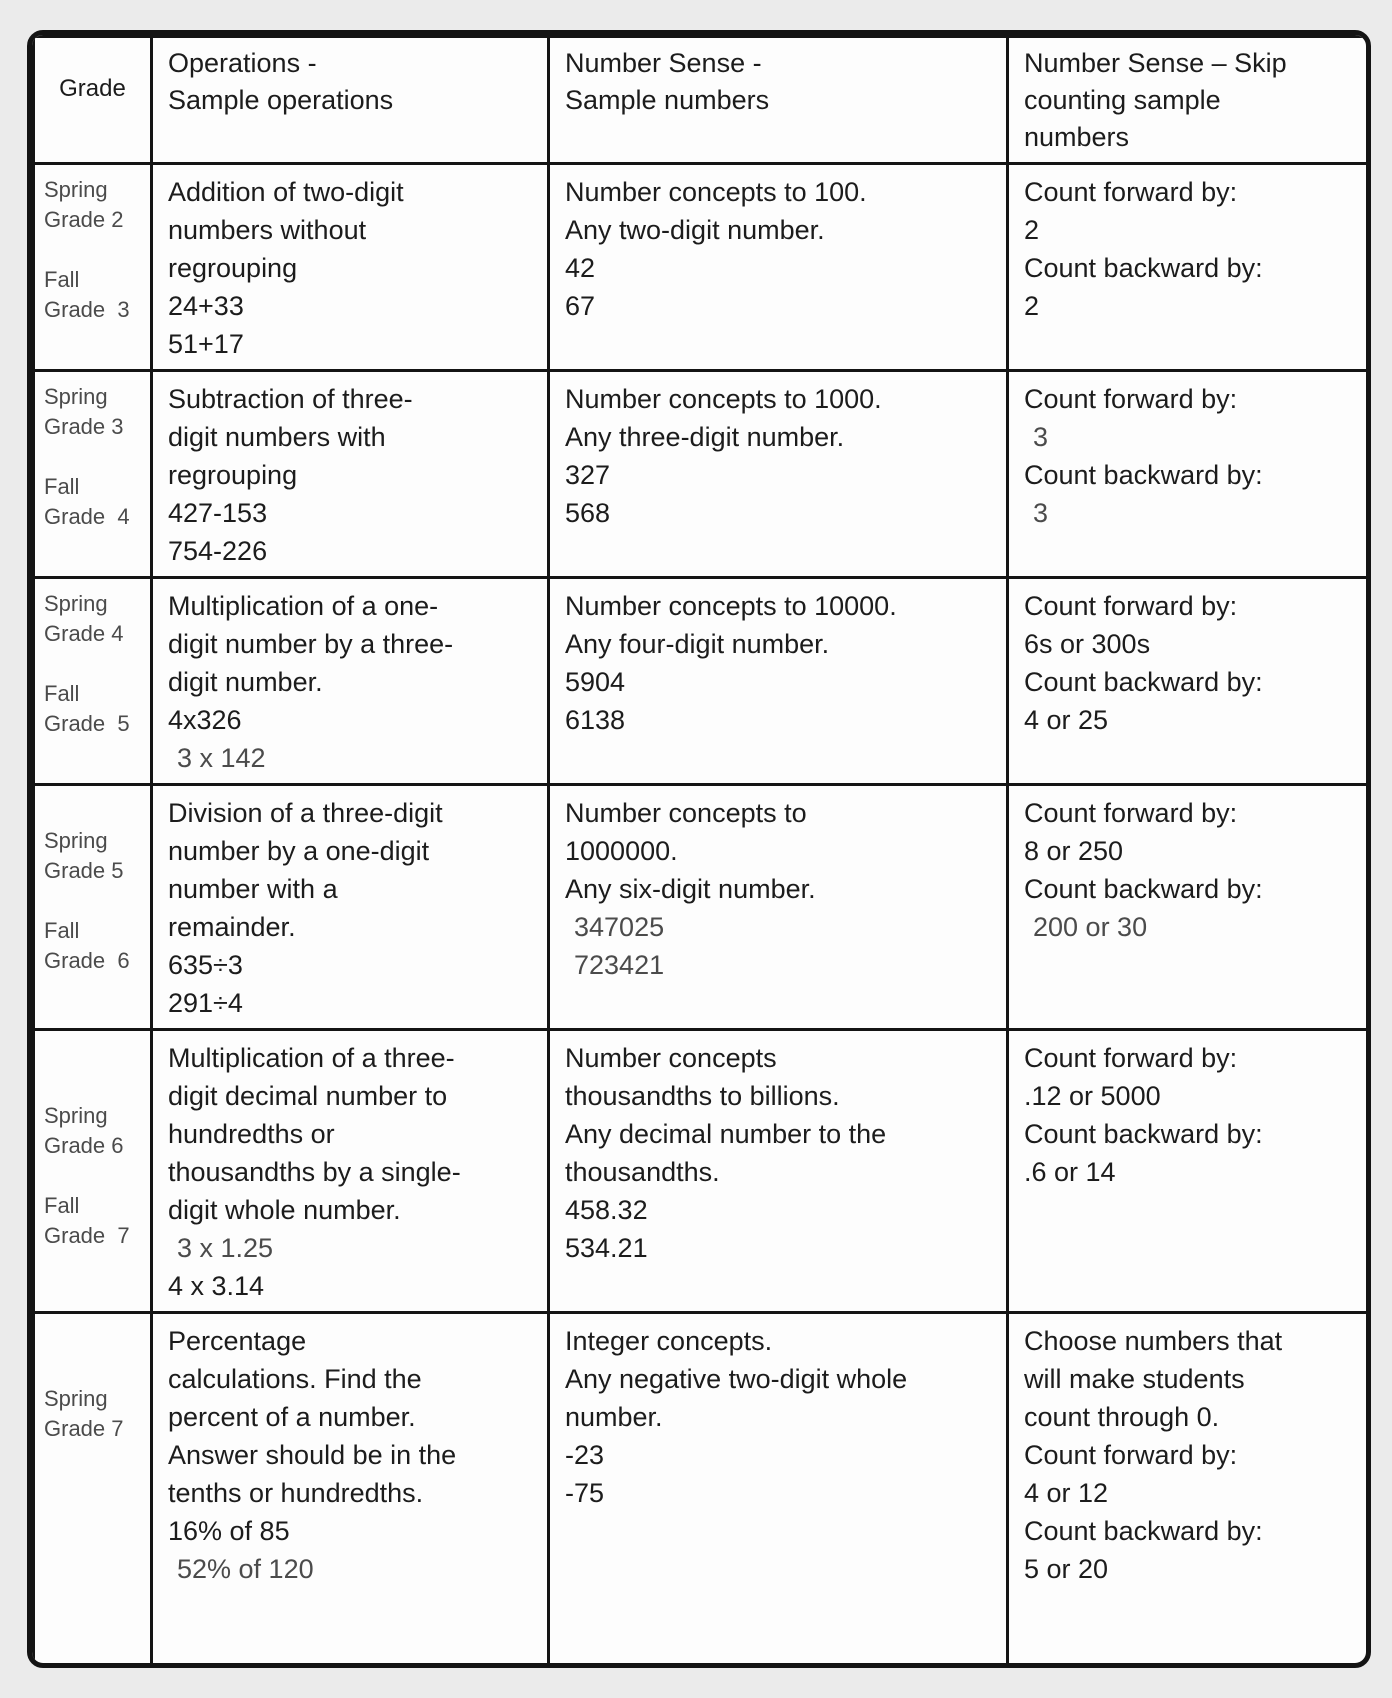  What do you see at coordinates (290, 399) in the screenshot?
I see `cell-line: Subtraction of three-` at bounding box center [290, 399].